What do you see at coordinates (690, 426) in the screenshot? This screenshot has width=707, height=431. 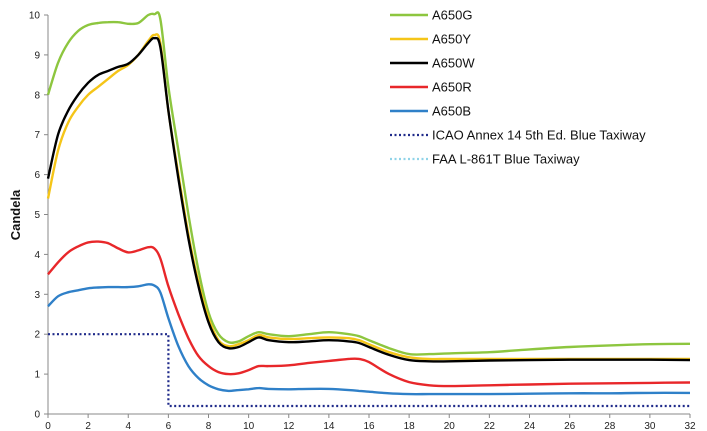 I see `x-tick-label: 32` at bounding box center [690, 426].